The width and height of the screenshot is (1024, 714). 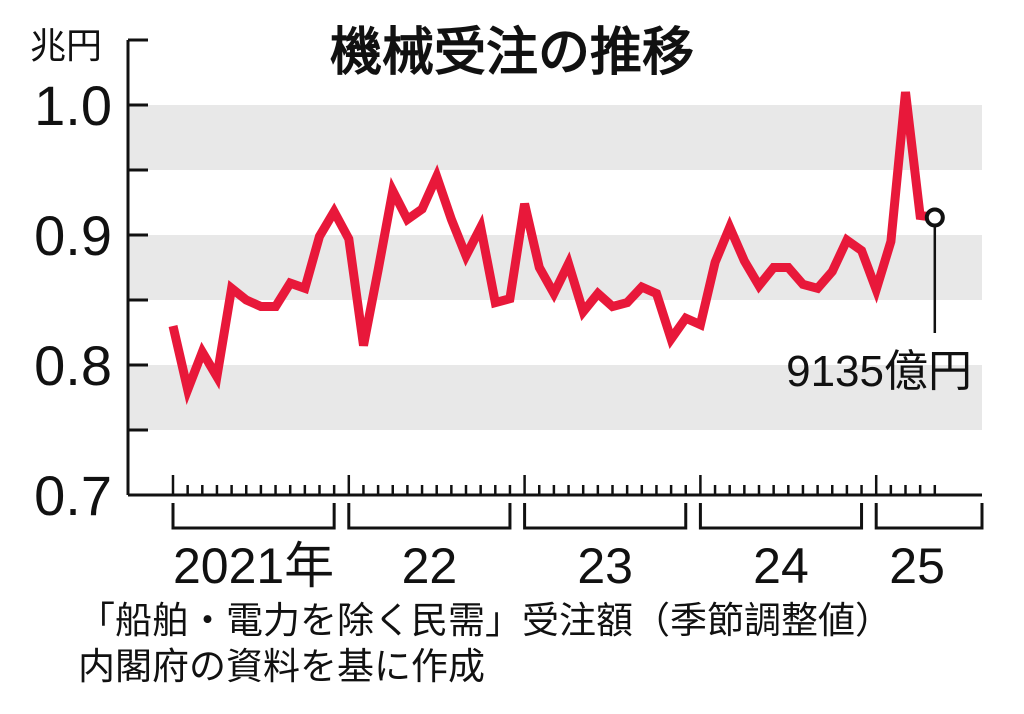 What do you see at coordinates (917, 566) in the screenshot?
I see `year-label: 25` at bounding box center [917, 566].